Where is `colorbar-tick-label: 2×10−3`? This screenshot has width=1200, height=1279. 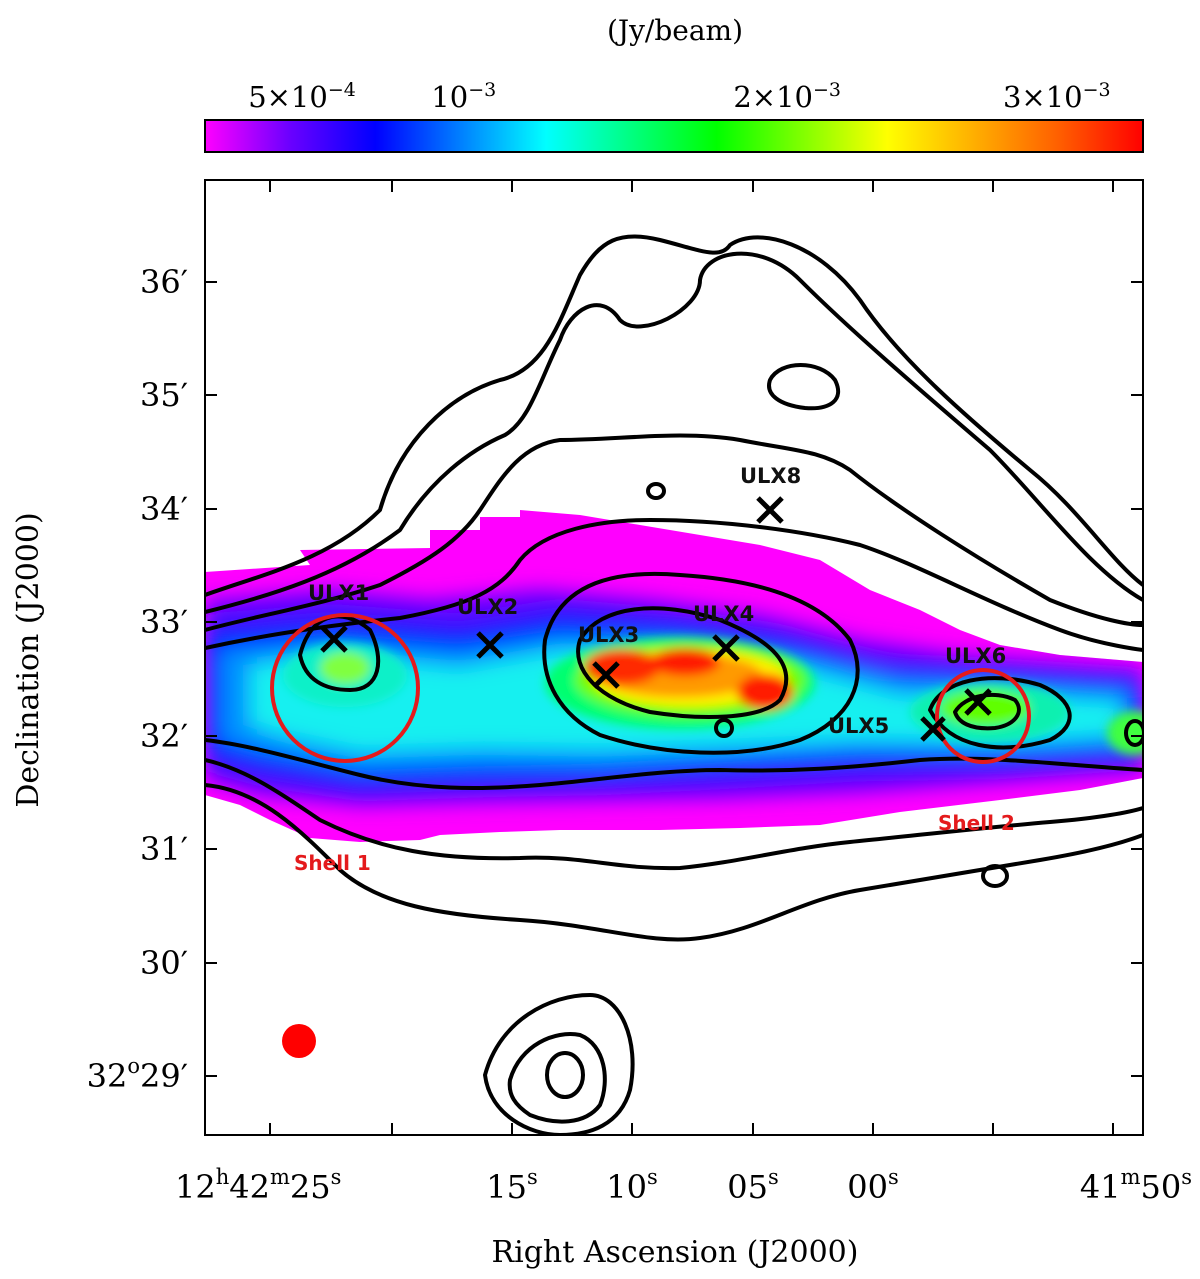
colorbar-tick-label: 2×10−3 is located at coordinates (787, 96).